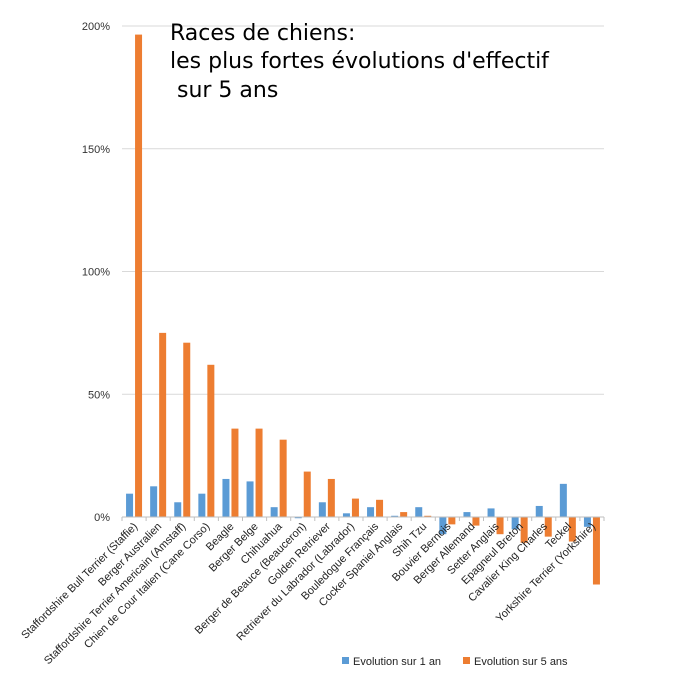 This screenshot has width=700, height=696. What do you see at coordinates (96, 150) in the screenshot?
I see `y-tick-label: 150%` at bounding box center [96, 150].